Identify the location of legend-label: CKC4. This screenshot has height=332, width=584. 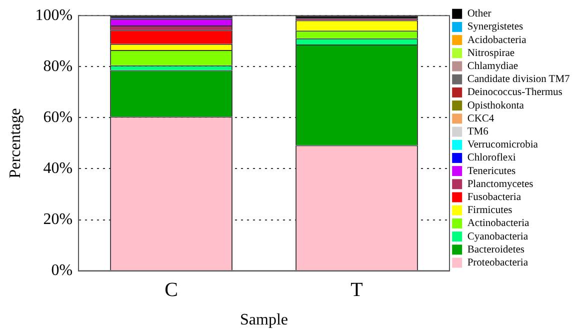
(481, 118).